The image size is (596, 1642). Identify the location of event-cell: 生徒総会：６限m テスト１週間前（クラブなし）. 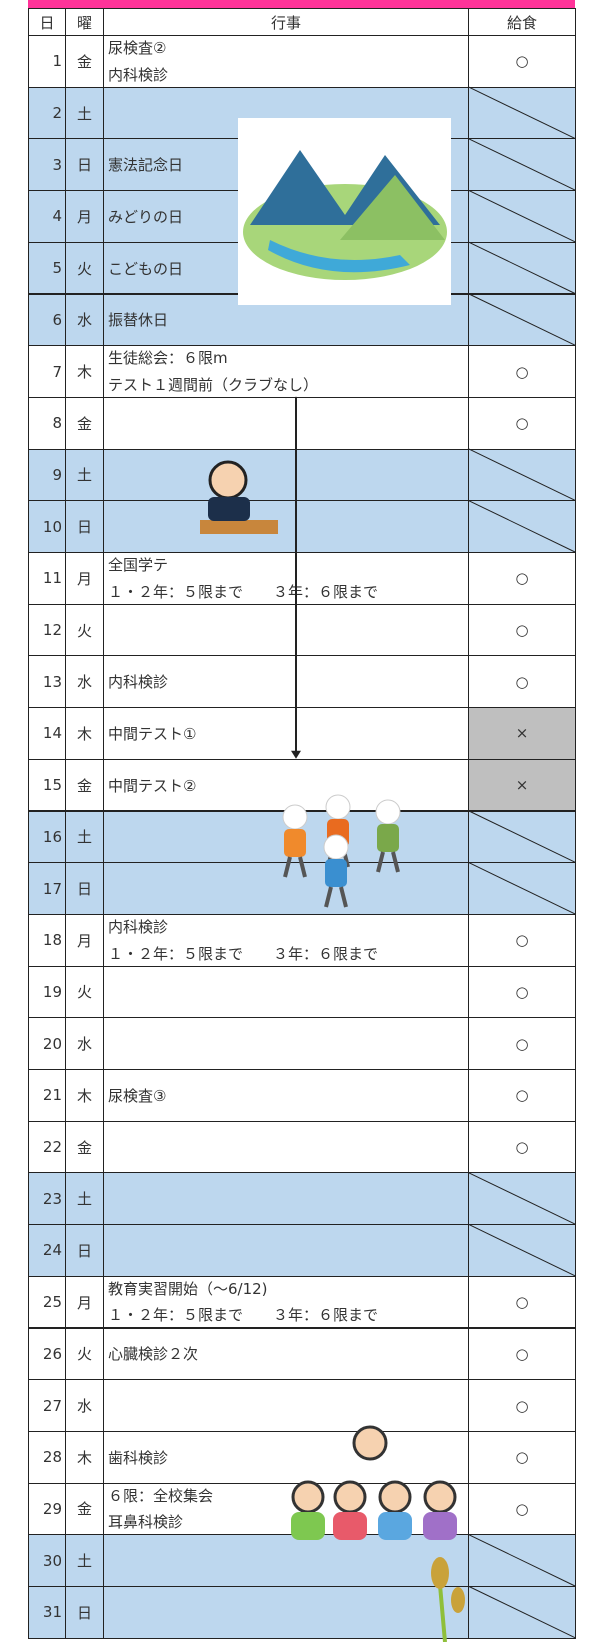
(286, 371).